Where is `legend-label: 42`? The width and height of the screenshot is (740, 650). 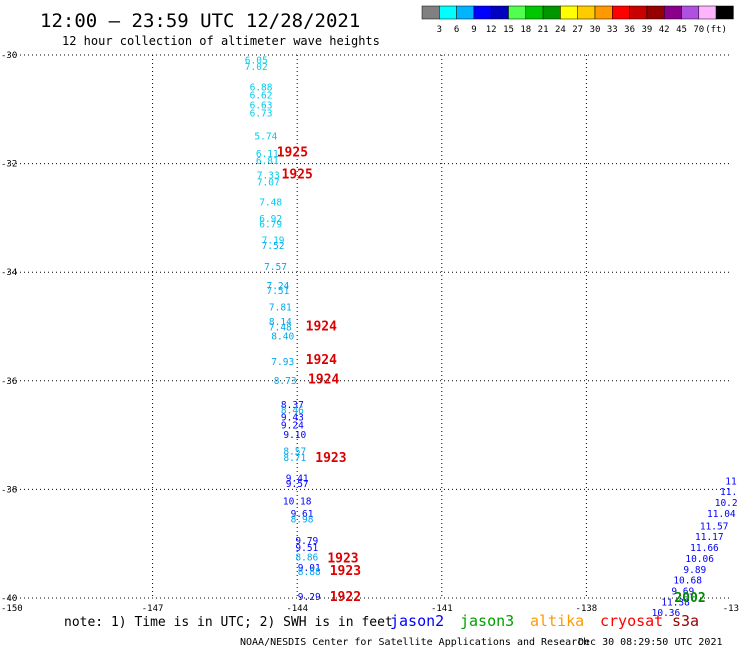 legend-label: 42 is located at coordinates (664, 30).